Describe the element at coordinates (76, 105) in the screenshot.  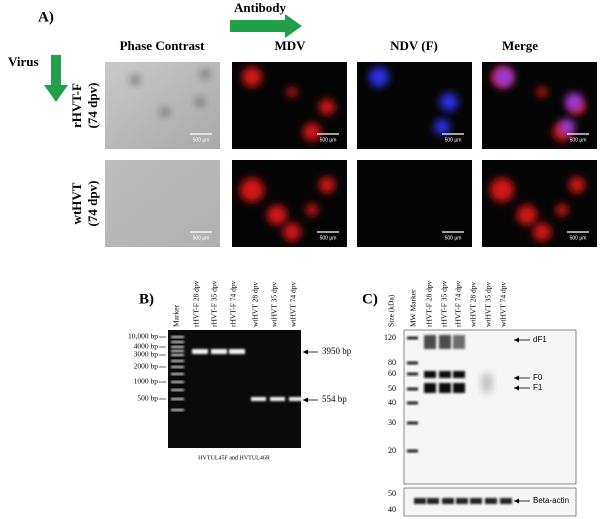
I see `row-label: rHVT-F` at that location.